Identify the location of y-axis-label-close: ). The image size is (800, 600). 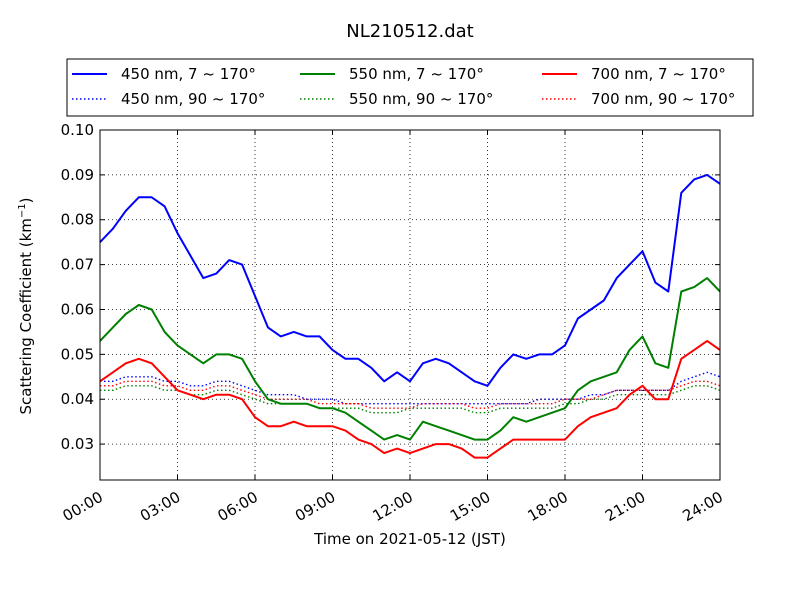
(26, 200).